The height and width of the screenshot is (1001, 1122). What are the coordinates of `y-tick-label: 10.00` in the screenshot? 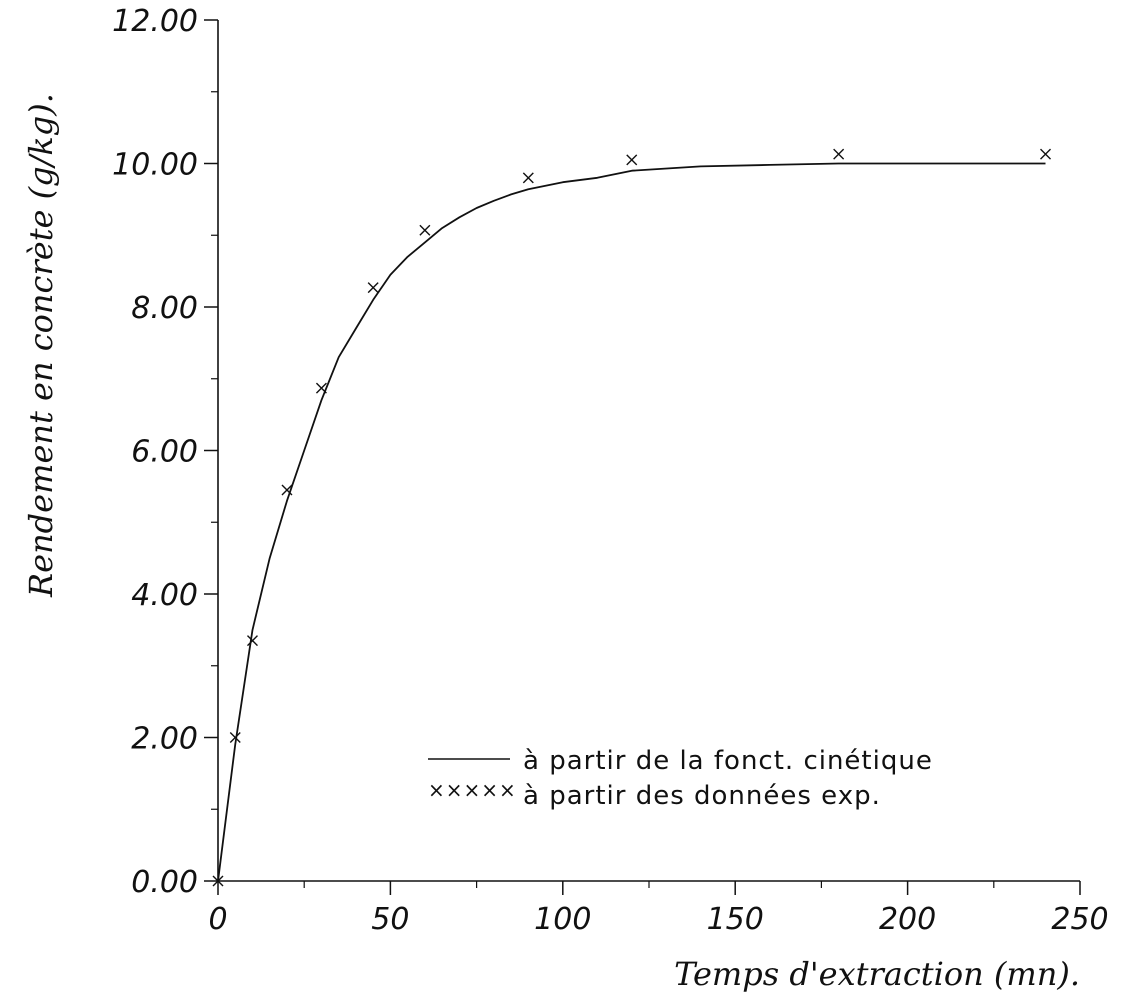 It's located at (155, 165).